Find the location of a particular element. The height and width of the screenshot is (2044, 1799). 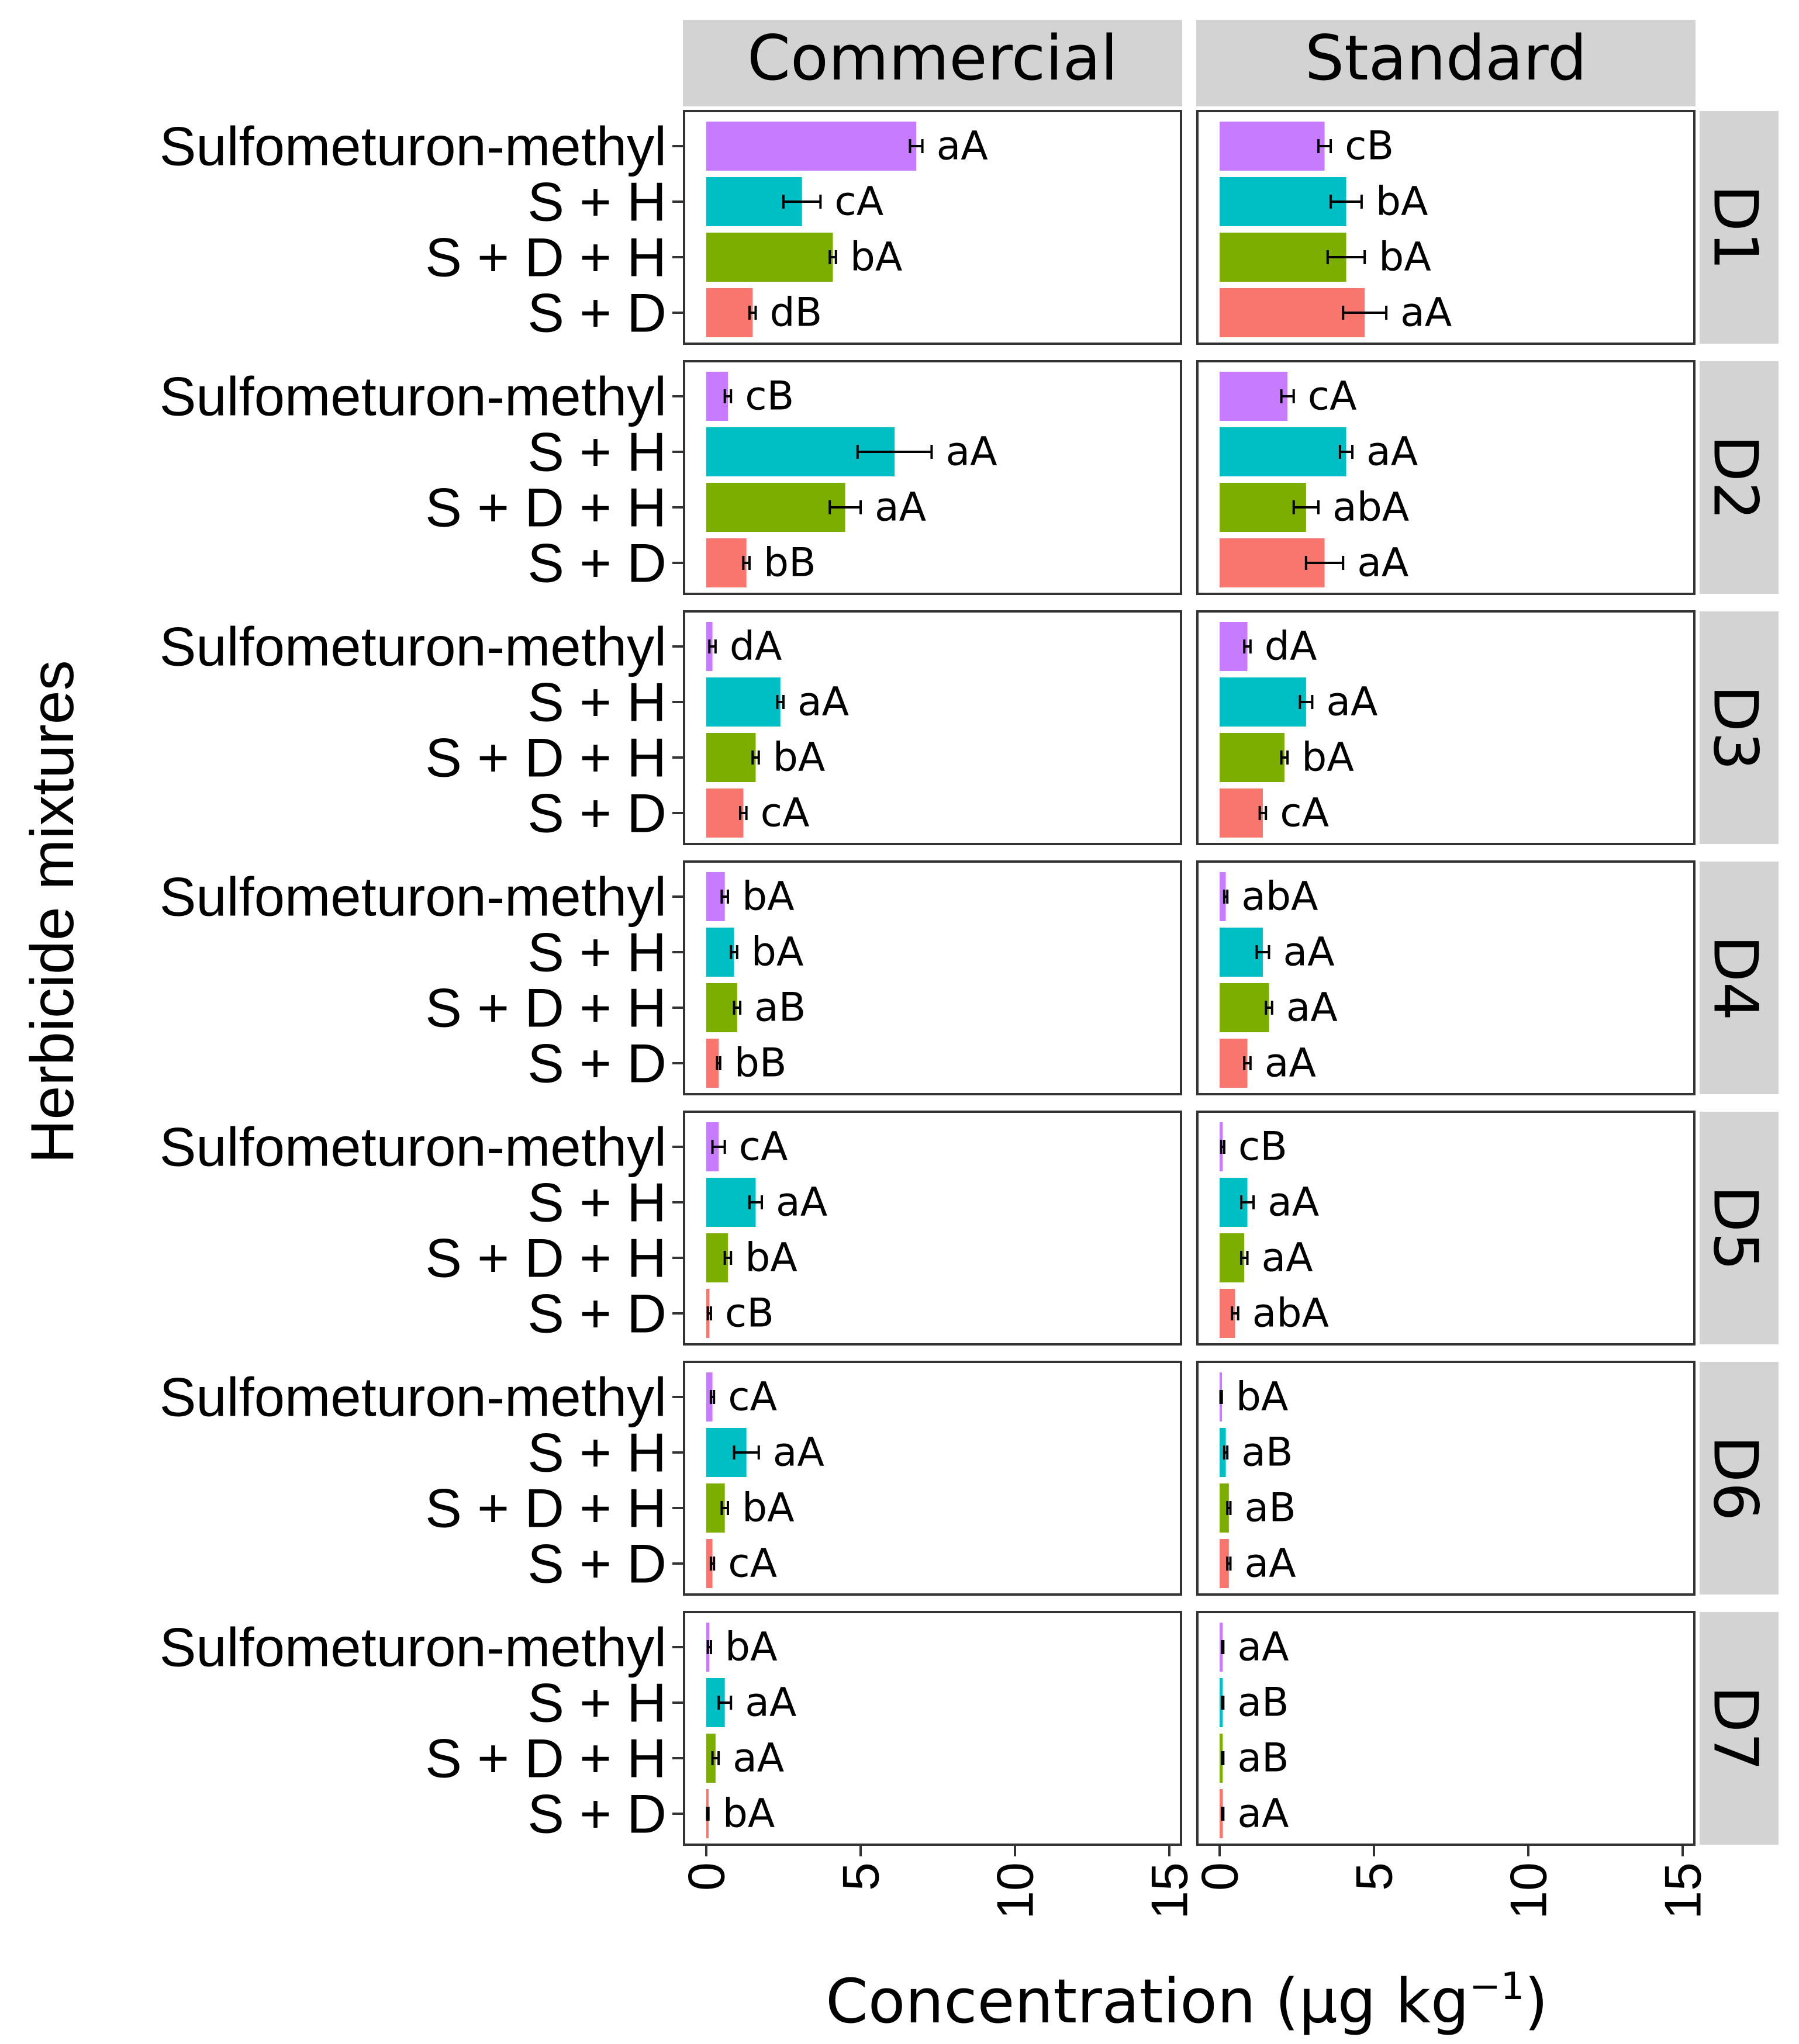

row-strip-label: D2 is located at coordinates (1736, 477).